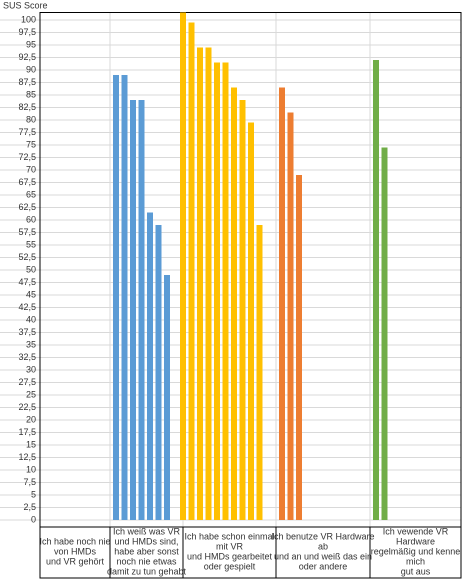 Image resolution: width=463 pixels, height=581 pixels. I want to click on y-tick-label: 80, so click(31, 119).